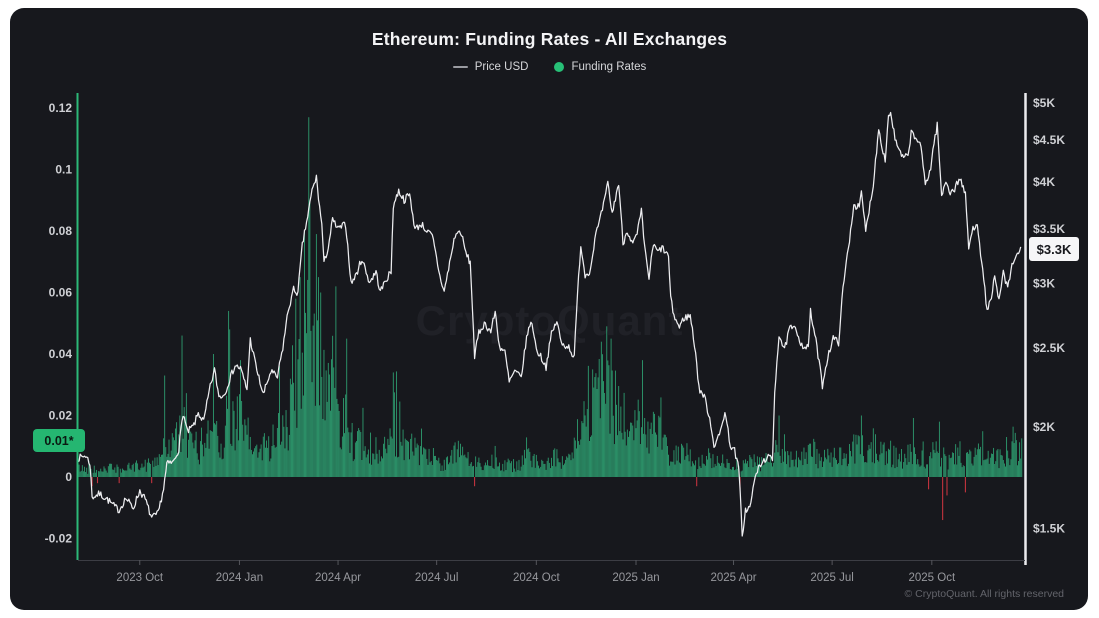  Describe the element at coordinates (61, 354) in the screenshot. I see `y-left-tick-label: 0.04` at that location.